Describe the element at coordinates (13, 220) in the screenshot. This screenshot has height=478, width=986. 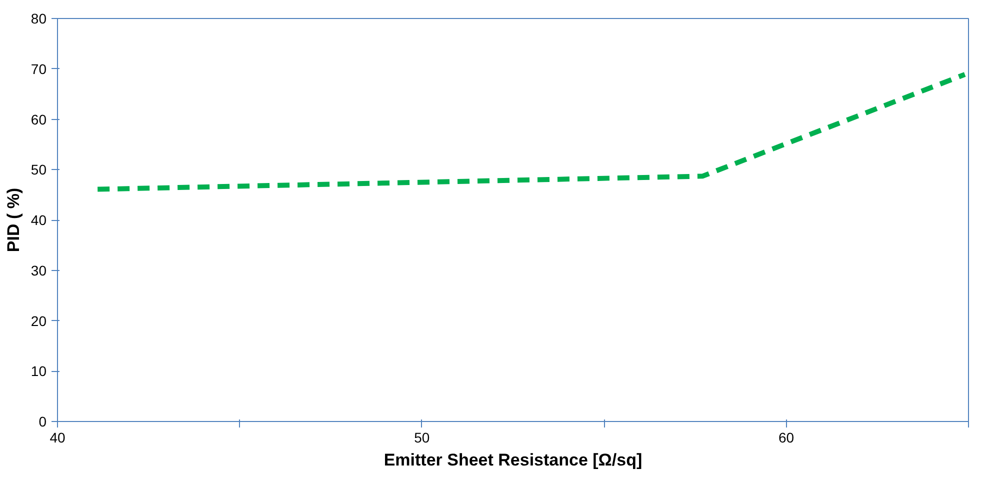
I see `y-axis-title: PID ( %)` at that location.